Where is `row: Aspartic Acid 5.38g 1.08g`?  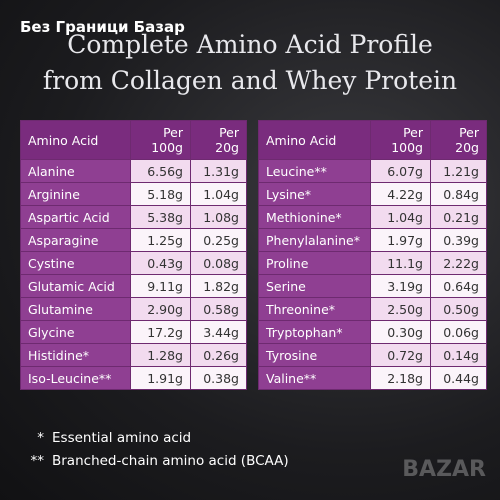
row: Aspartic Acid 5.38g 1.08g is located at coordinates (133, 217).